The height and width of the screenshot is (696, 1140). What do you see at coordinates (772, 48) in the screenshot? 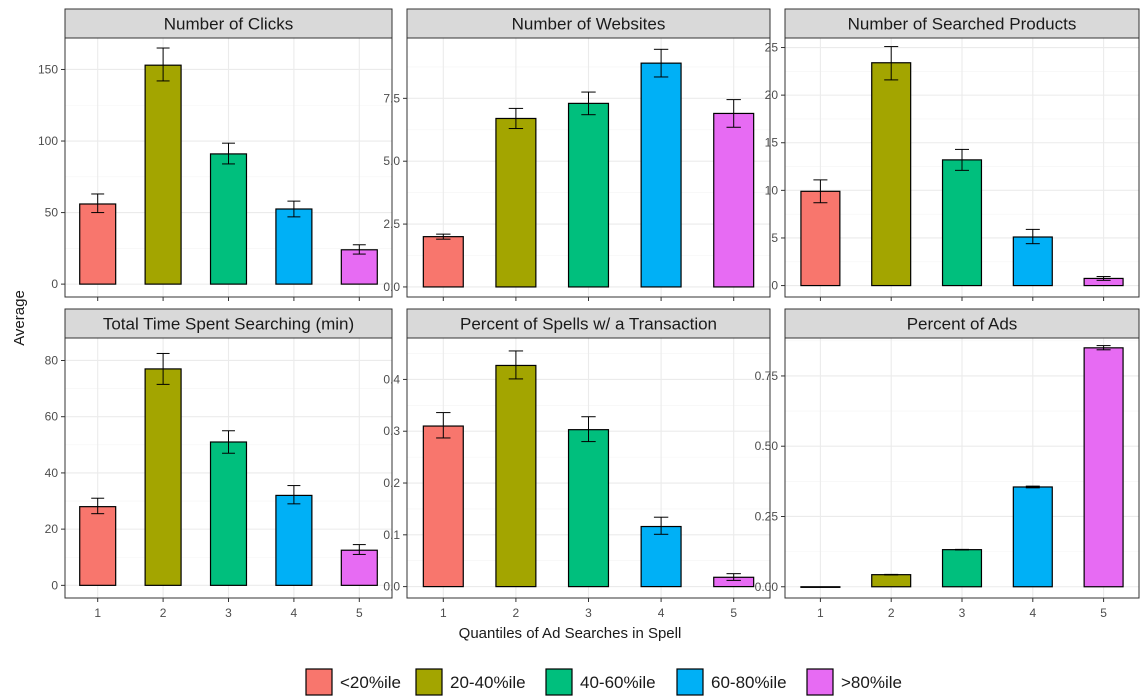
I see `y-tick-label: 25` at bounding box center [772, 48].